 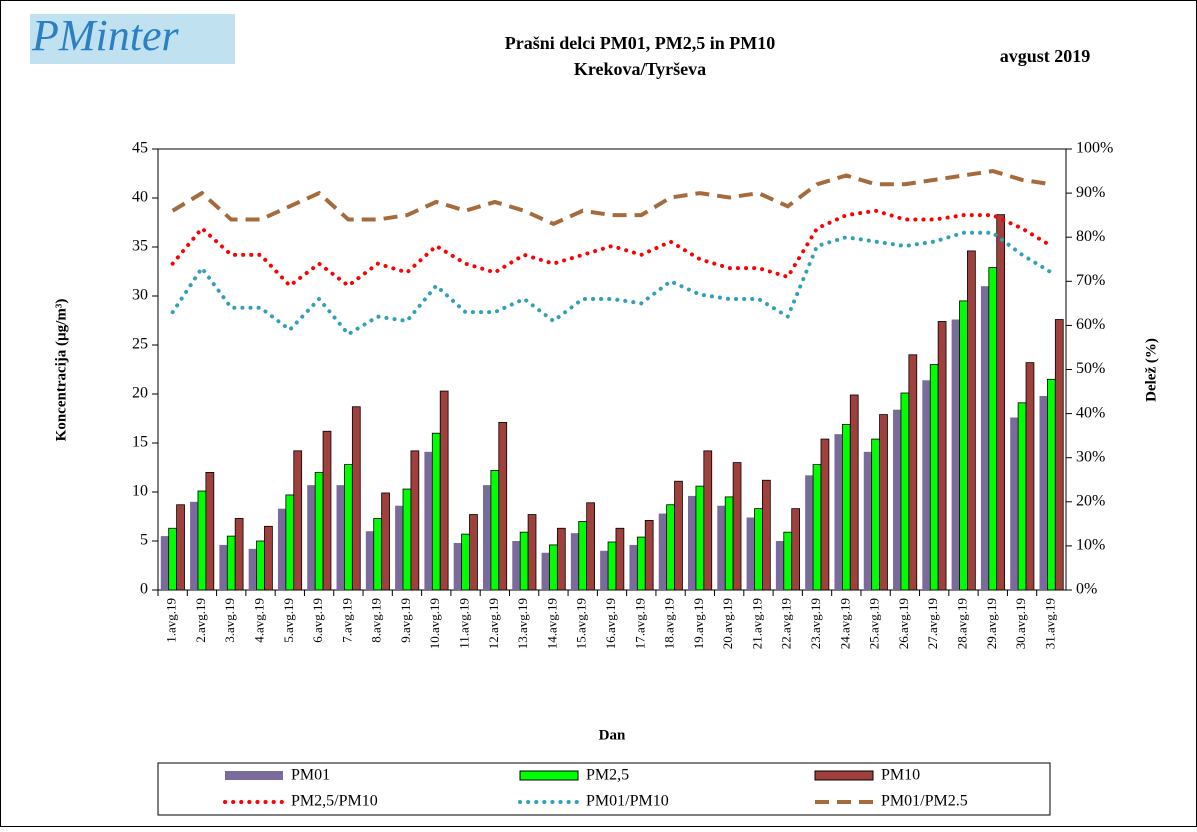 What do you see at coordinates (140, 148) in the screenshot?
I see `y-tick-label: 45` at bounding box center [140, 148].